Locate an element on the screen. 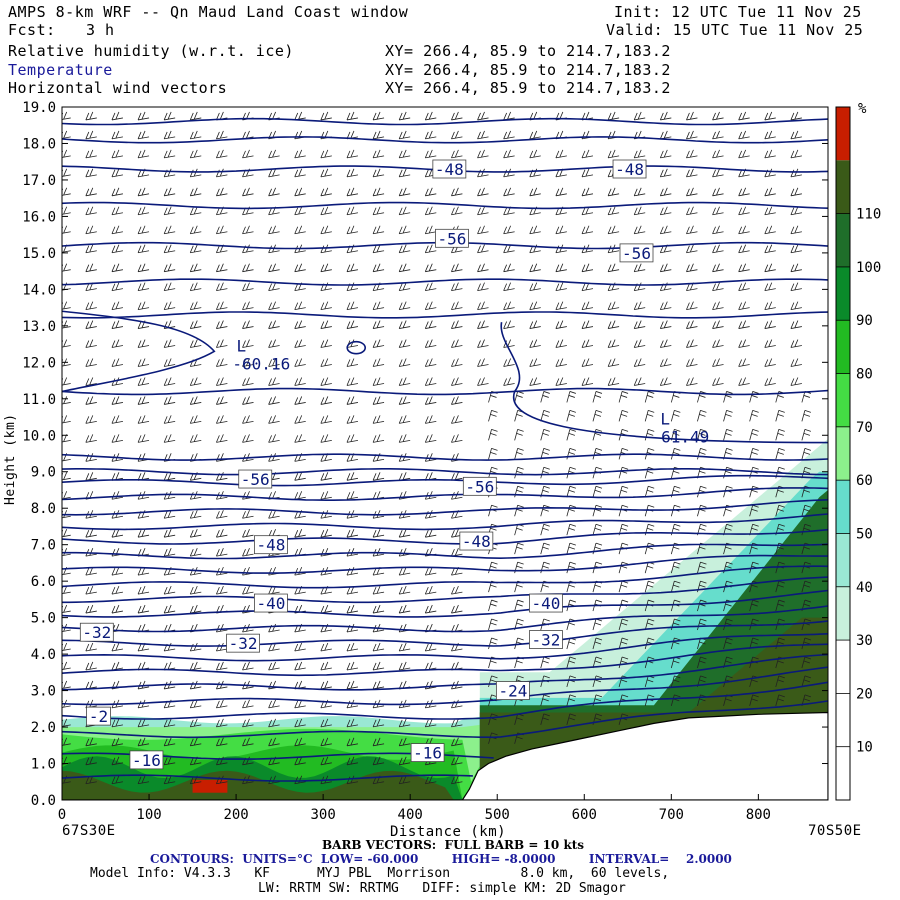  y-axis-title: Height (km) is located at coordinates (10, 459).